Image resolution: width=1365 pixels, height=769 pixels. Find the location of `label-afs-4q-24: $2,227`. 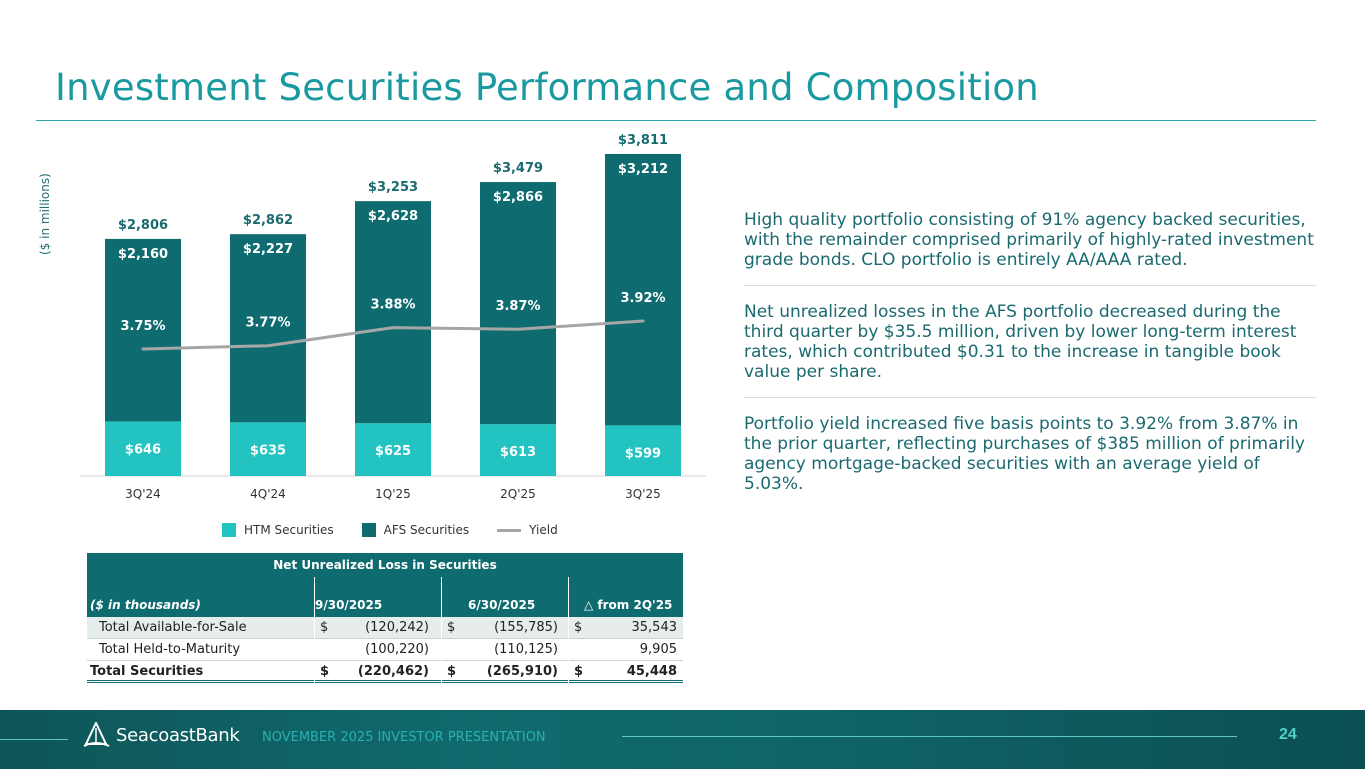

label-afs-4q-24: $2,227 is located at coordinates (268, 249).